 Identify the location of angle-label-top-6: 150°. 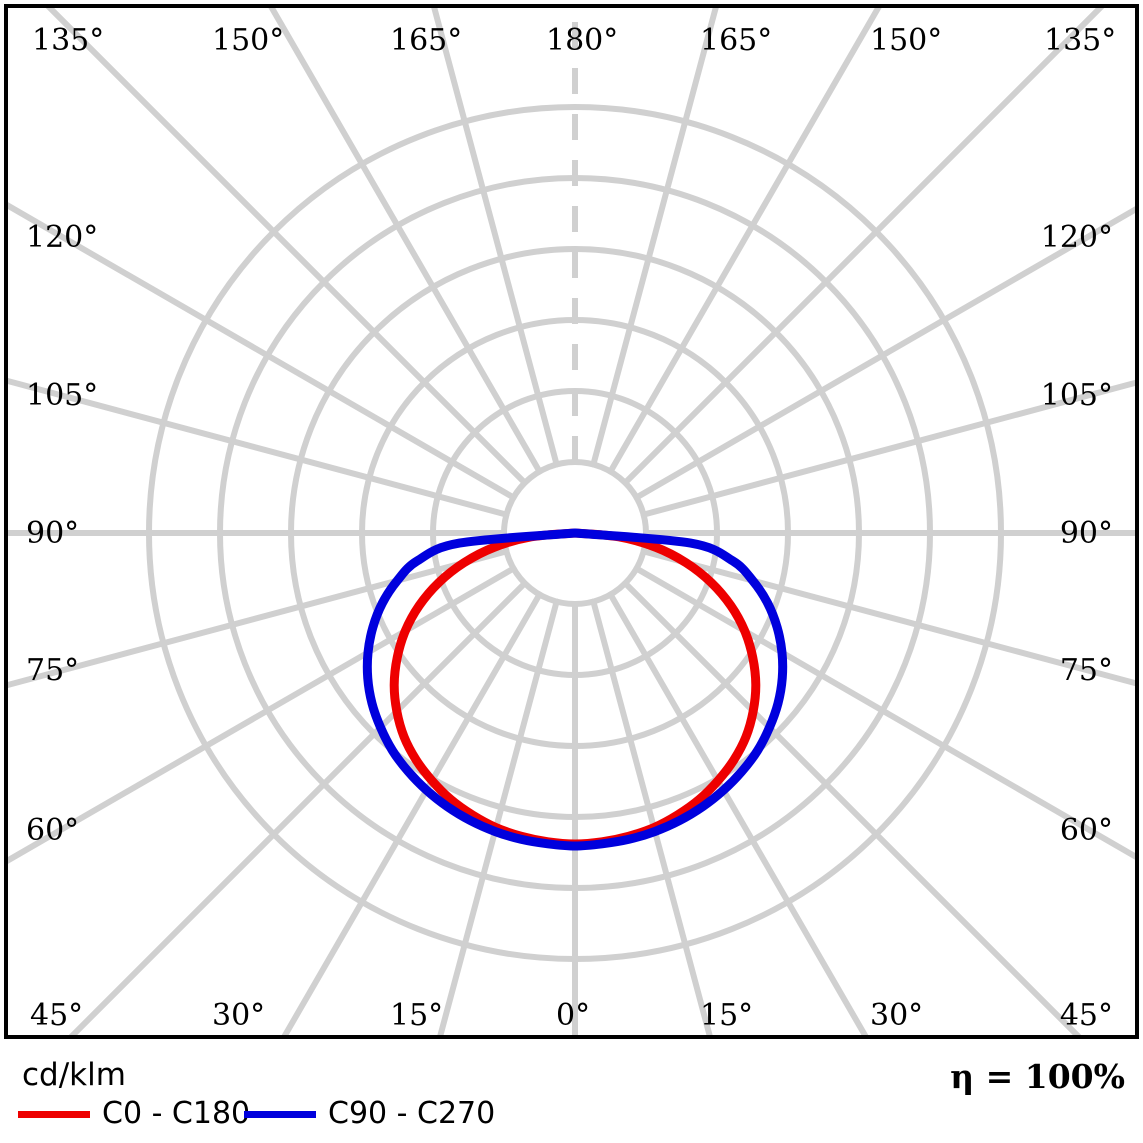
(906, 40).